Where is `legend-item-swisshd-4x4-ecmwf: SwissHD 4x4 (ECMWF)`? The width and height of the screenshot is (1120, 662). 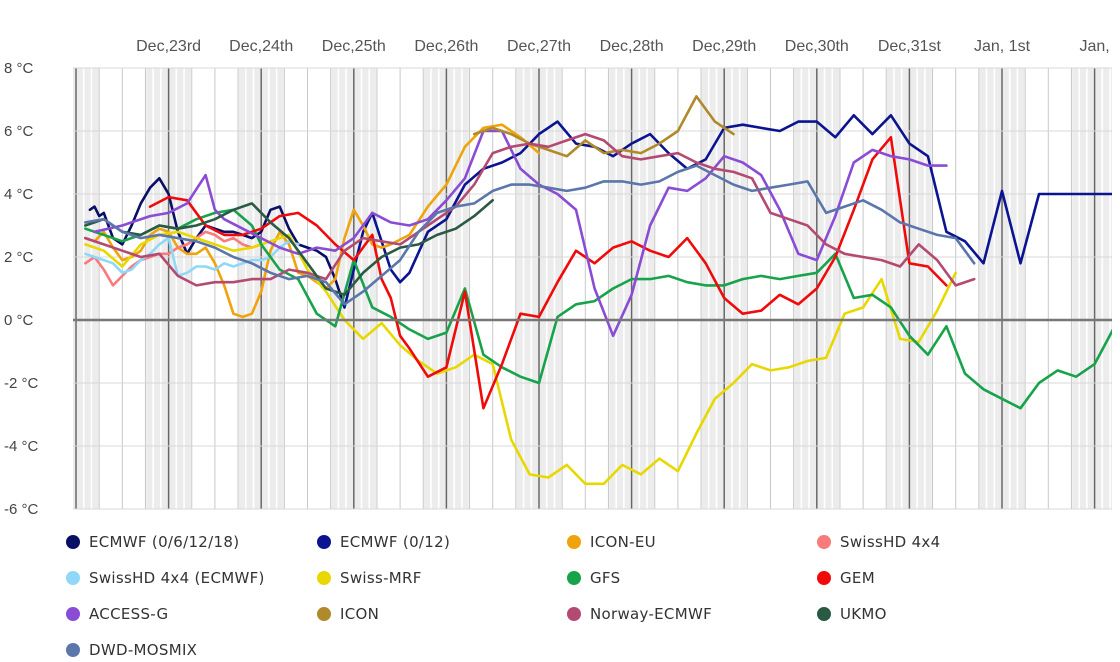
legend-item-swisshd-4x4-ecmwf: SwissHD 4x4 (ECMWF) is located at coordinates (165, 578).